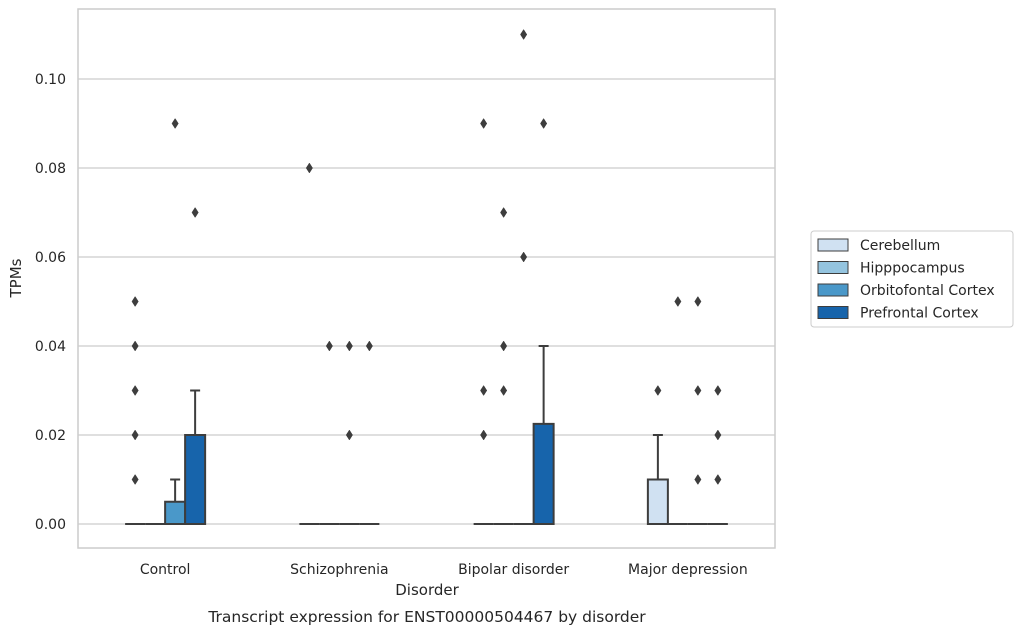 The width and height of the screenshot is (1023, 634). I want to click on y-tick-label: 0.06, so click(50, 258).